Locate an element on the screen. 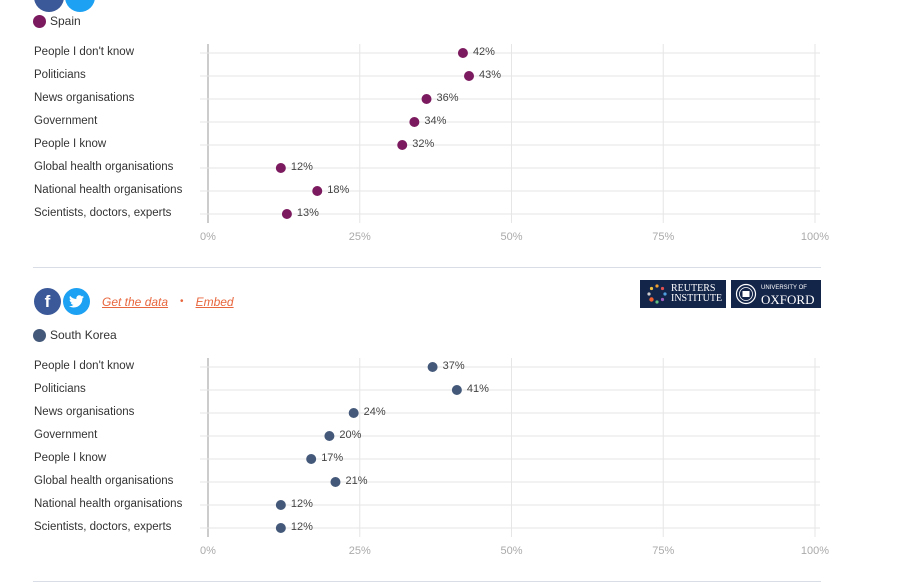  data-label: 42% is located at coordinates (484, 52).